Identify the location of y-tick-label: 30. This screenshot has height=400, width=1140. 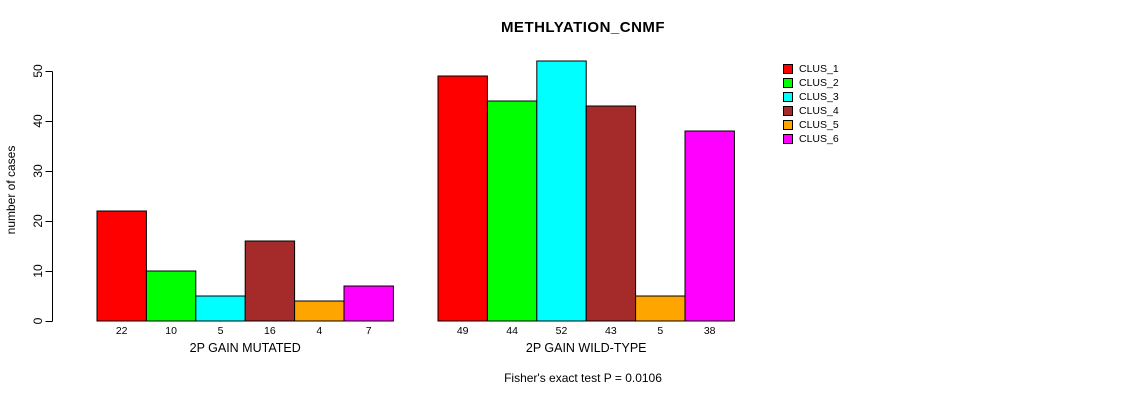
(38, 171).